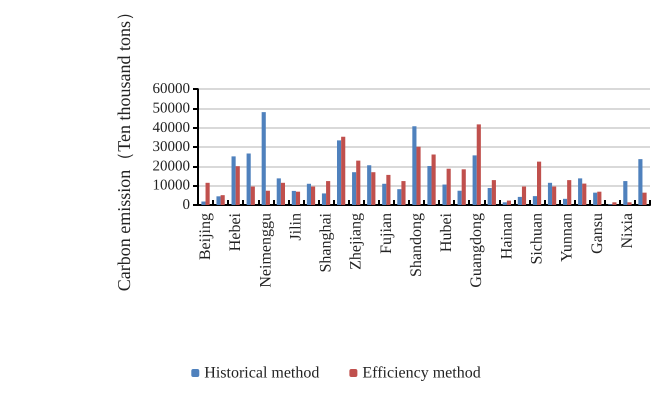  I want to click on x-tick-label: Sichuan, so click(537, 239).